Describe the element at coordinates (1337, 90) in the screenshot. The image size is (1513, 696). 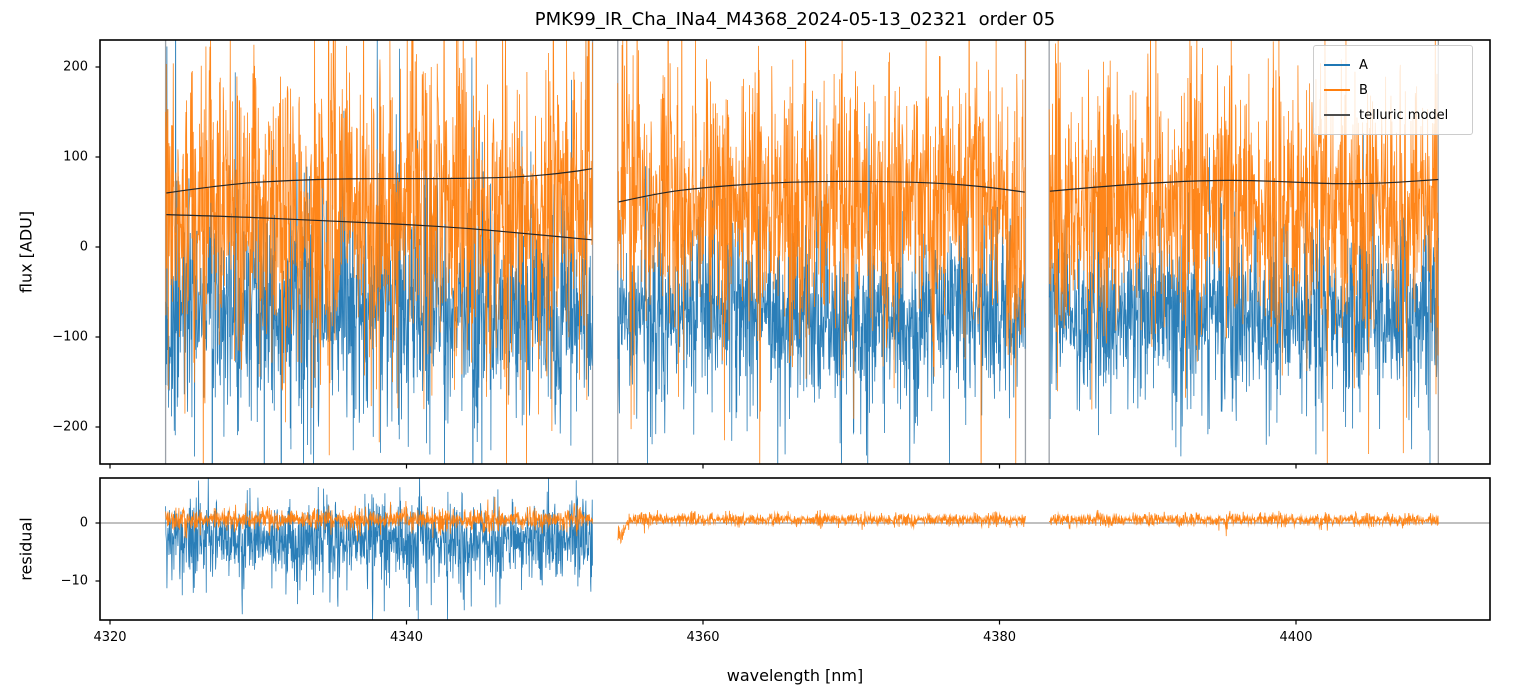
I see `legend-line-b-icon` at that location.